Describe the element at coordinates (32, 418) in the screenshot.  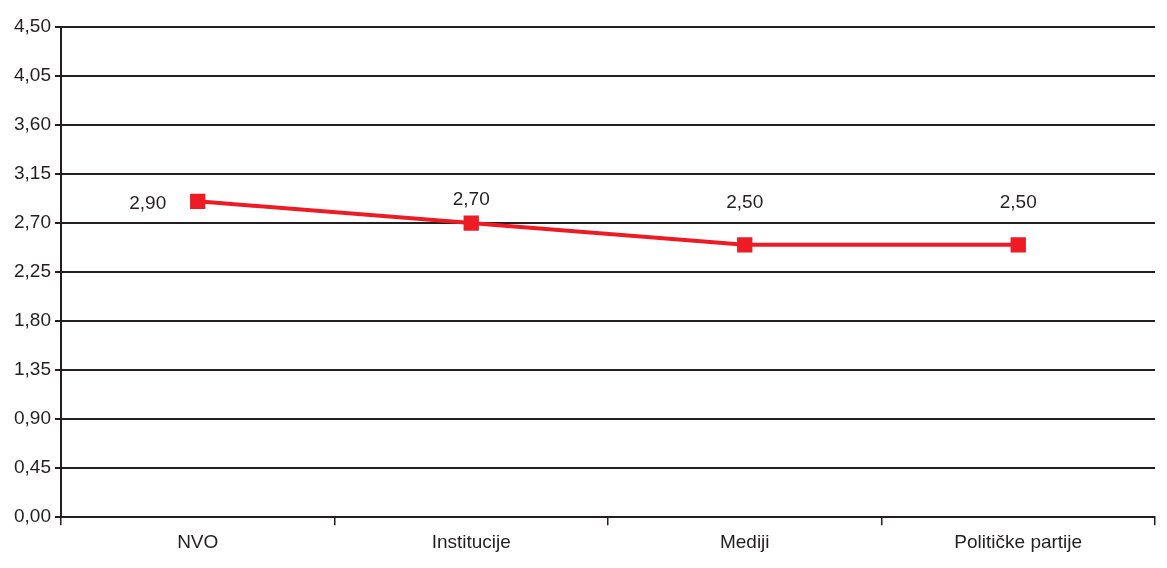
I see `y-tick-label: 0,90` at that location.